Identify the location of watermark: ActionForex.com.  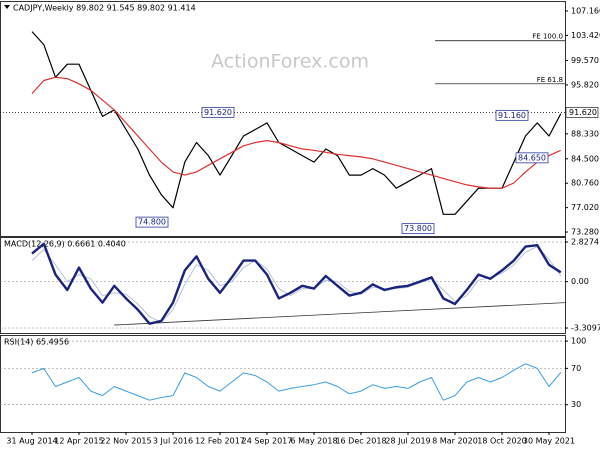
(290, 62).